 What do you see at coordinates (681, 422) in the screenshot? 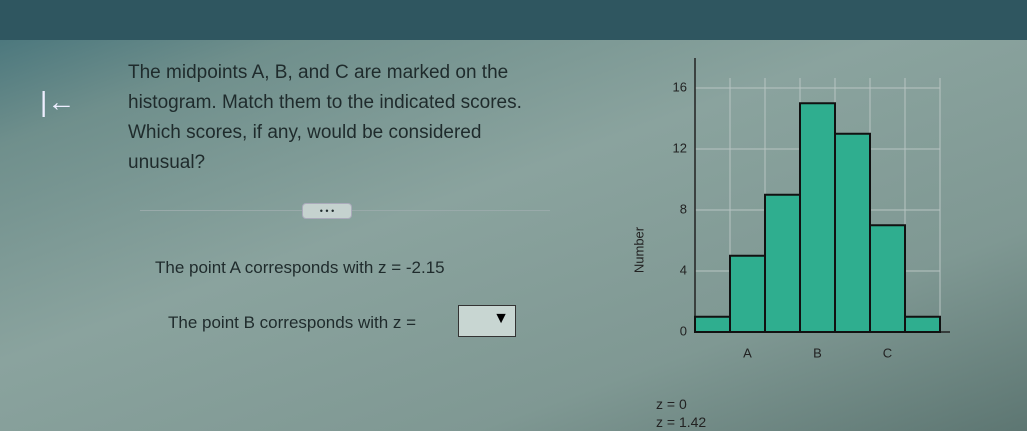
I see `dropdown-option: z = 1.42` at bounding box center [681, 422].